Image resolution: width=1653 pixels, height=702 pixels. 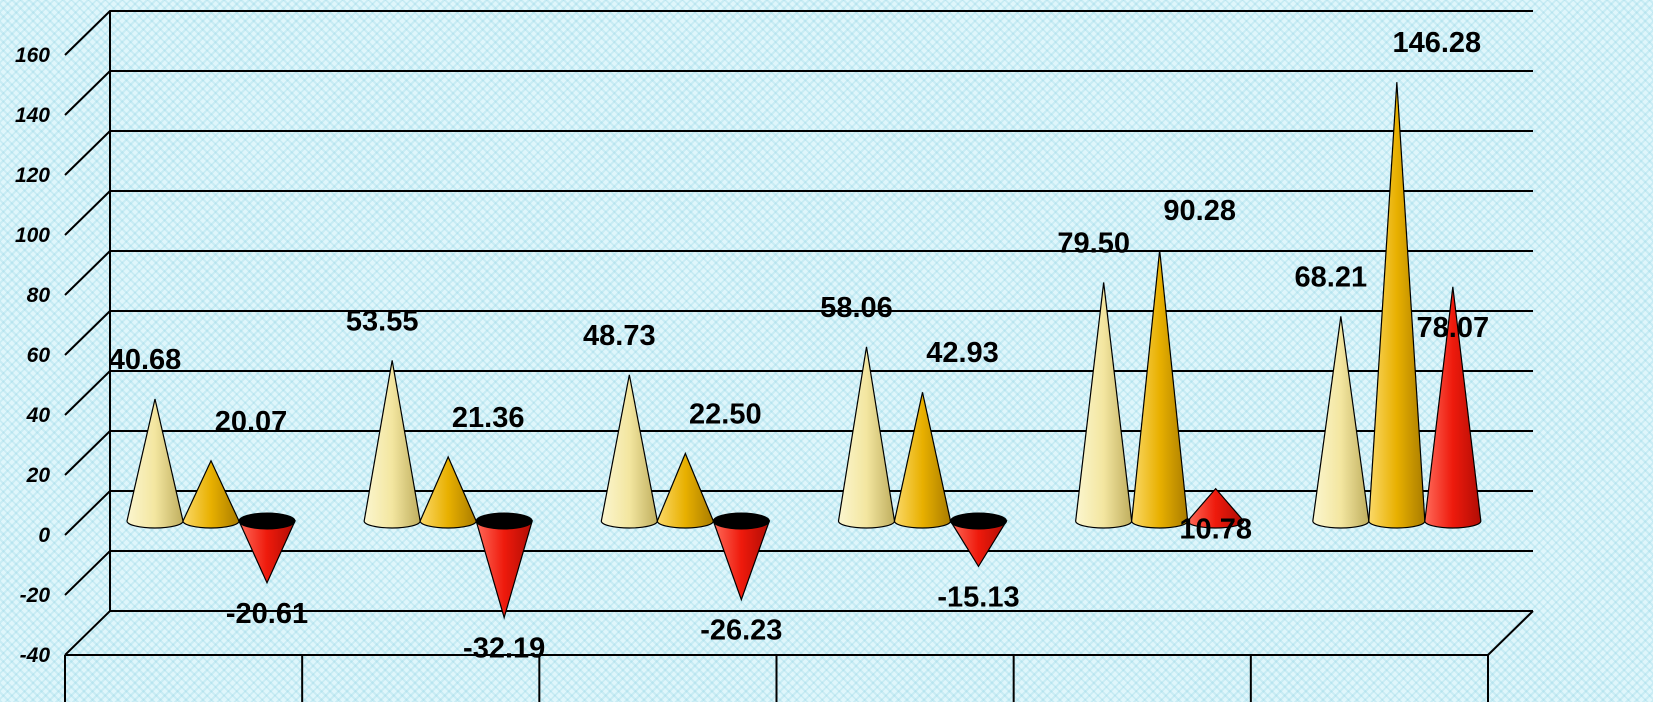 I want to click on y-tick-label: 120, so click(x=32, y=175).